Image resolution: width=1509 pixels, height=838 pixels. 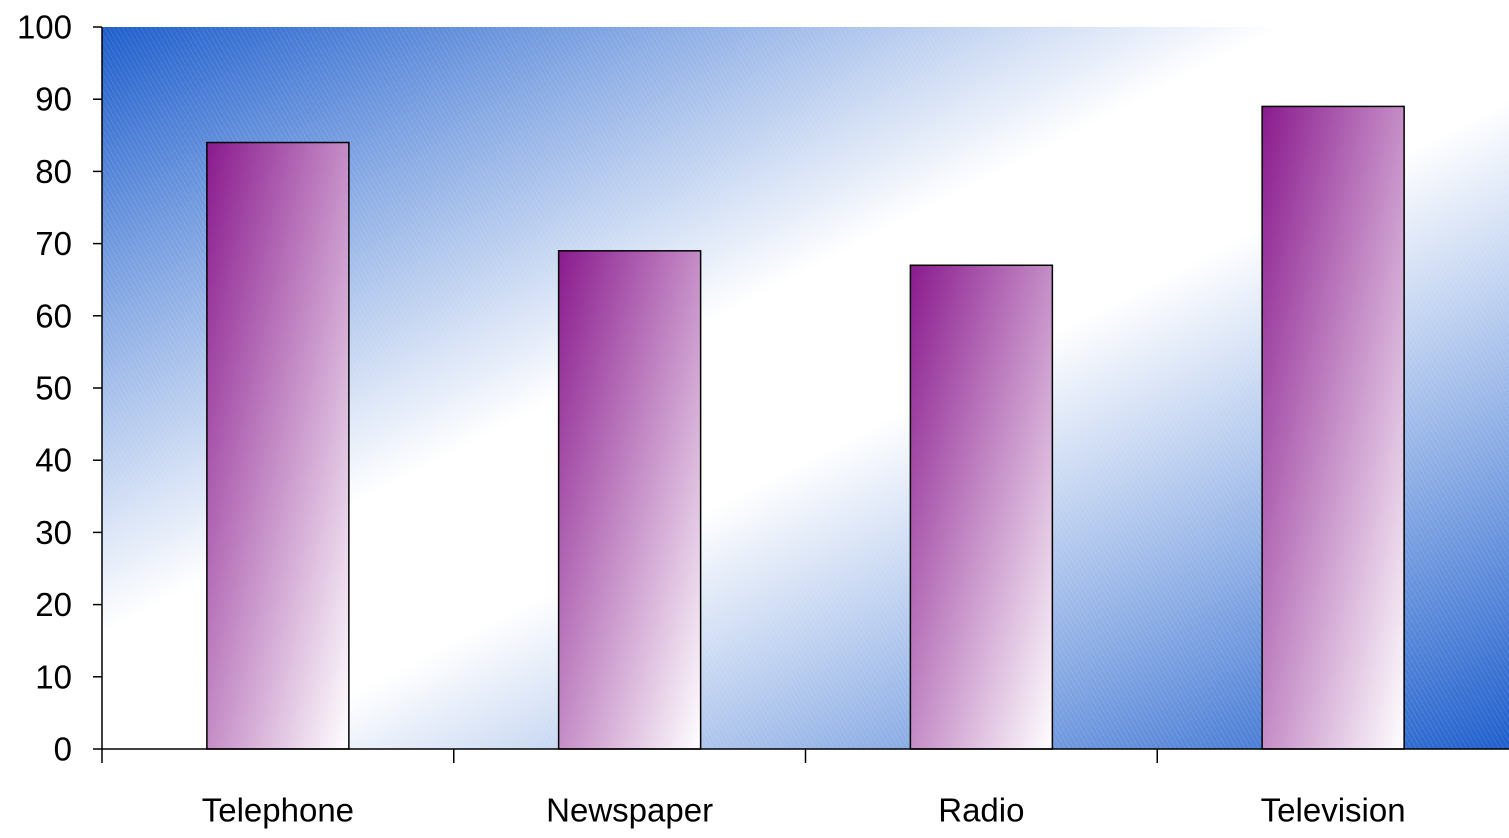 What do you see at coordinates (278, 810) in the screenshot?
I see `x-category-label: Telephone` at bounding box center [278, 810].